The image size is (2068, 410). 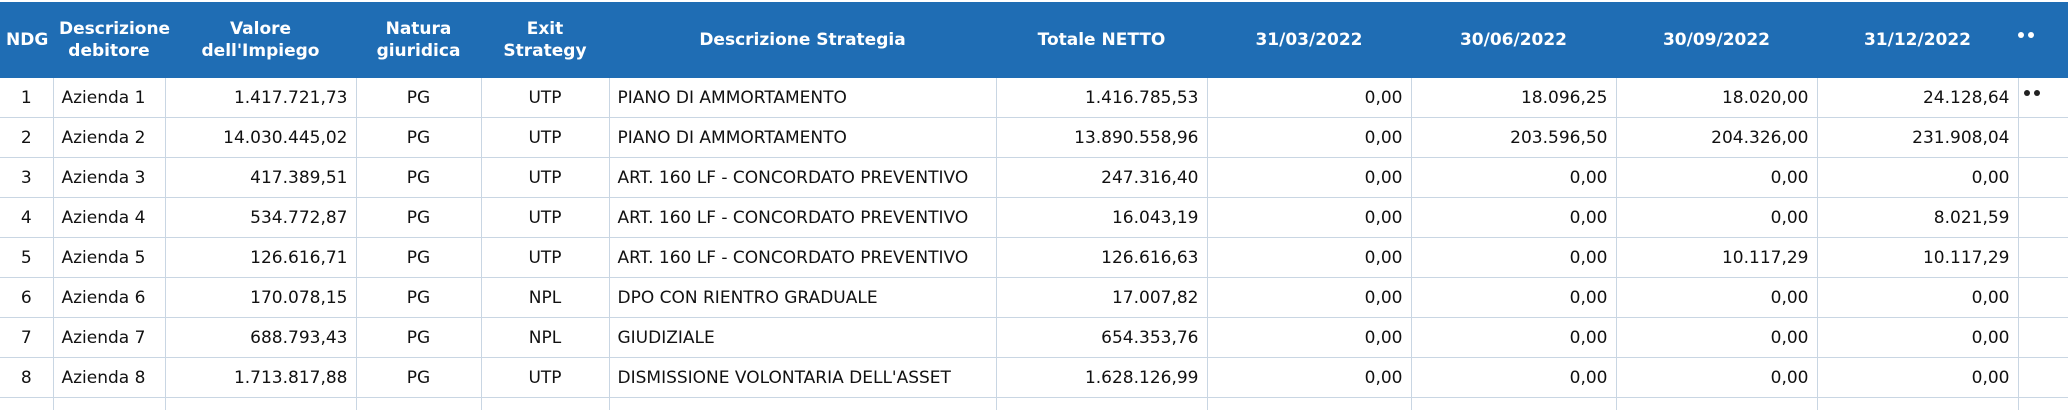 I want to click on table-cell: 1.417.721,73, so click(x=261, y=98).